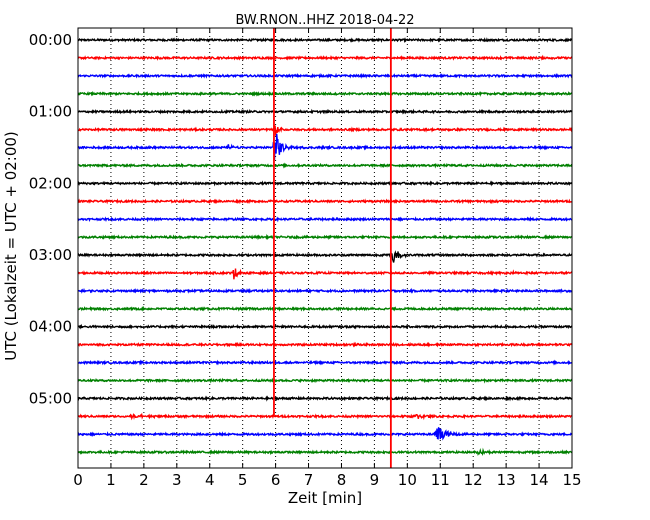  What do you see at coordinates (440, 480) in the screenshot?
I see `x-tick-label: 11` at bounding box center [440, 480].